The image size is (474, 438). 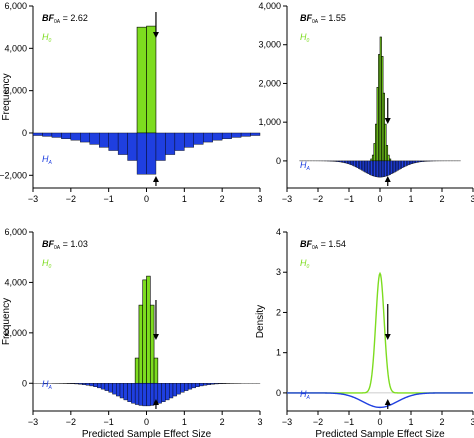 What do you see at coordinates (65, 19) in the screenshot?
I see `bf-label: BF0A = 2.62` at bounding box center [65, 19].